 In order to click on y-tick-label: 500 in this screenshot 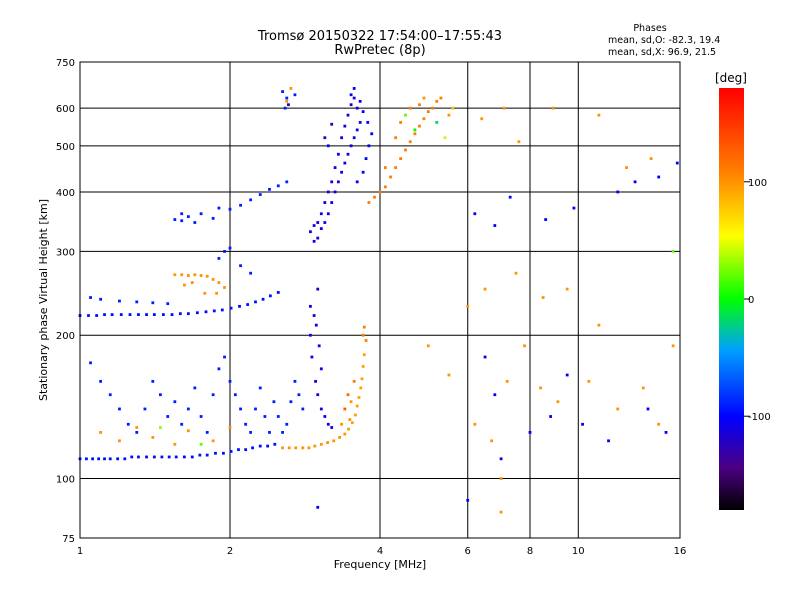, I will do `click(65, 147)`.